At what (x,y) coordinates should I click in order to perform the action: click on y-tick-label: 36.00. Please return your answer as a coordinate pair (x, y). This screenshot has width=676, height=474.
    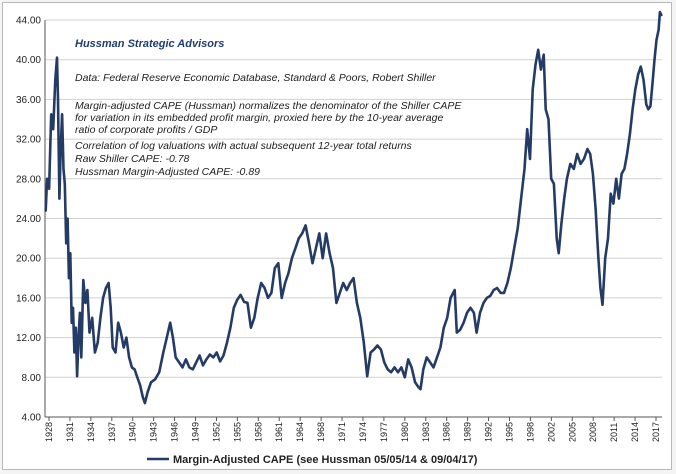
    Looking at the image, I should click on (28, 100).